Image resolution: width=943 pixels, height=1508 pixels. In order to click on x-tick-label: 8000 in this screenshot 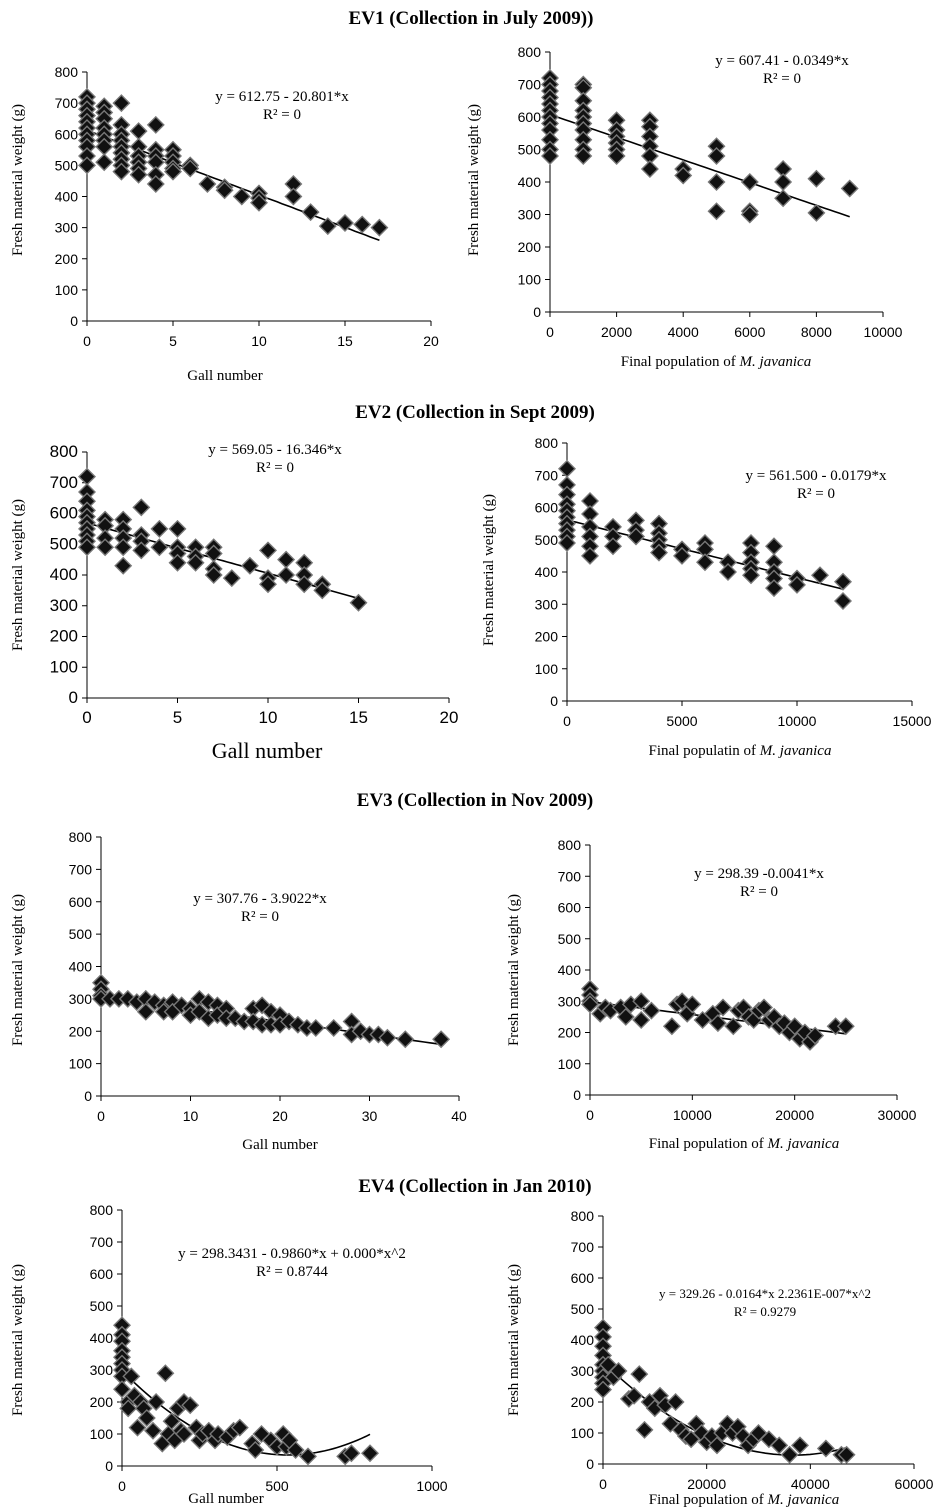, I will do `click(816, 332)`.